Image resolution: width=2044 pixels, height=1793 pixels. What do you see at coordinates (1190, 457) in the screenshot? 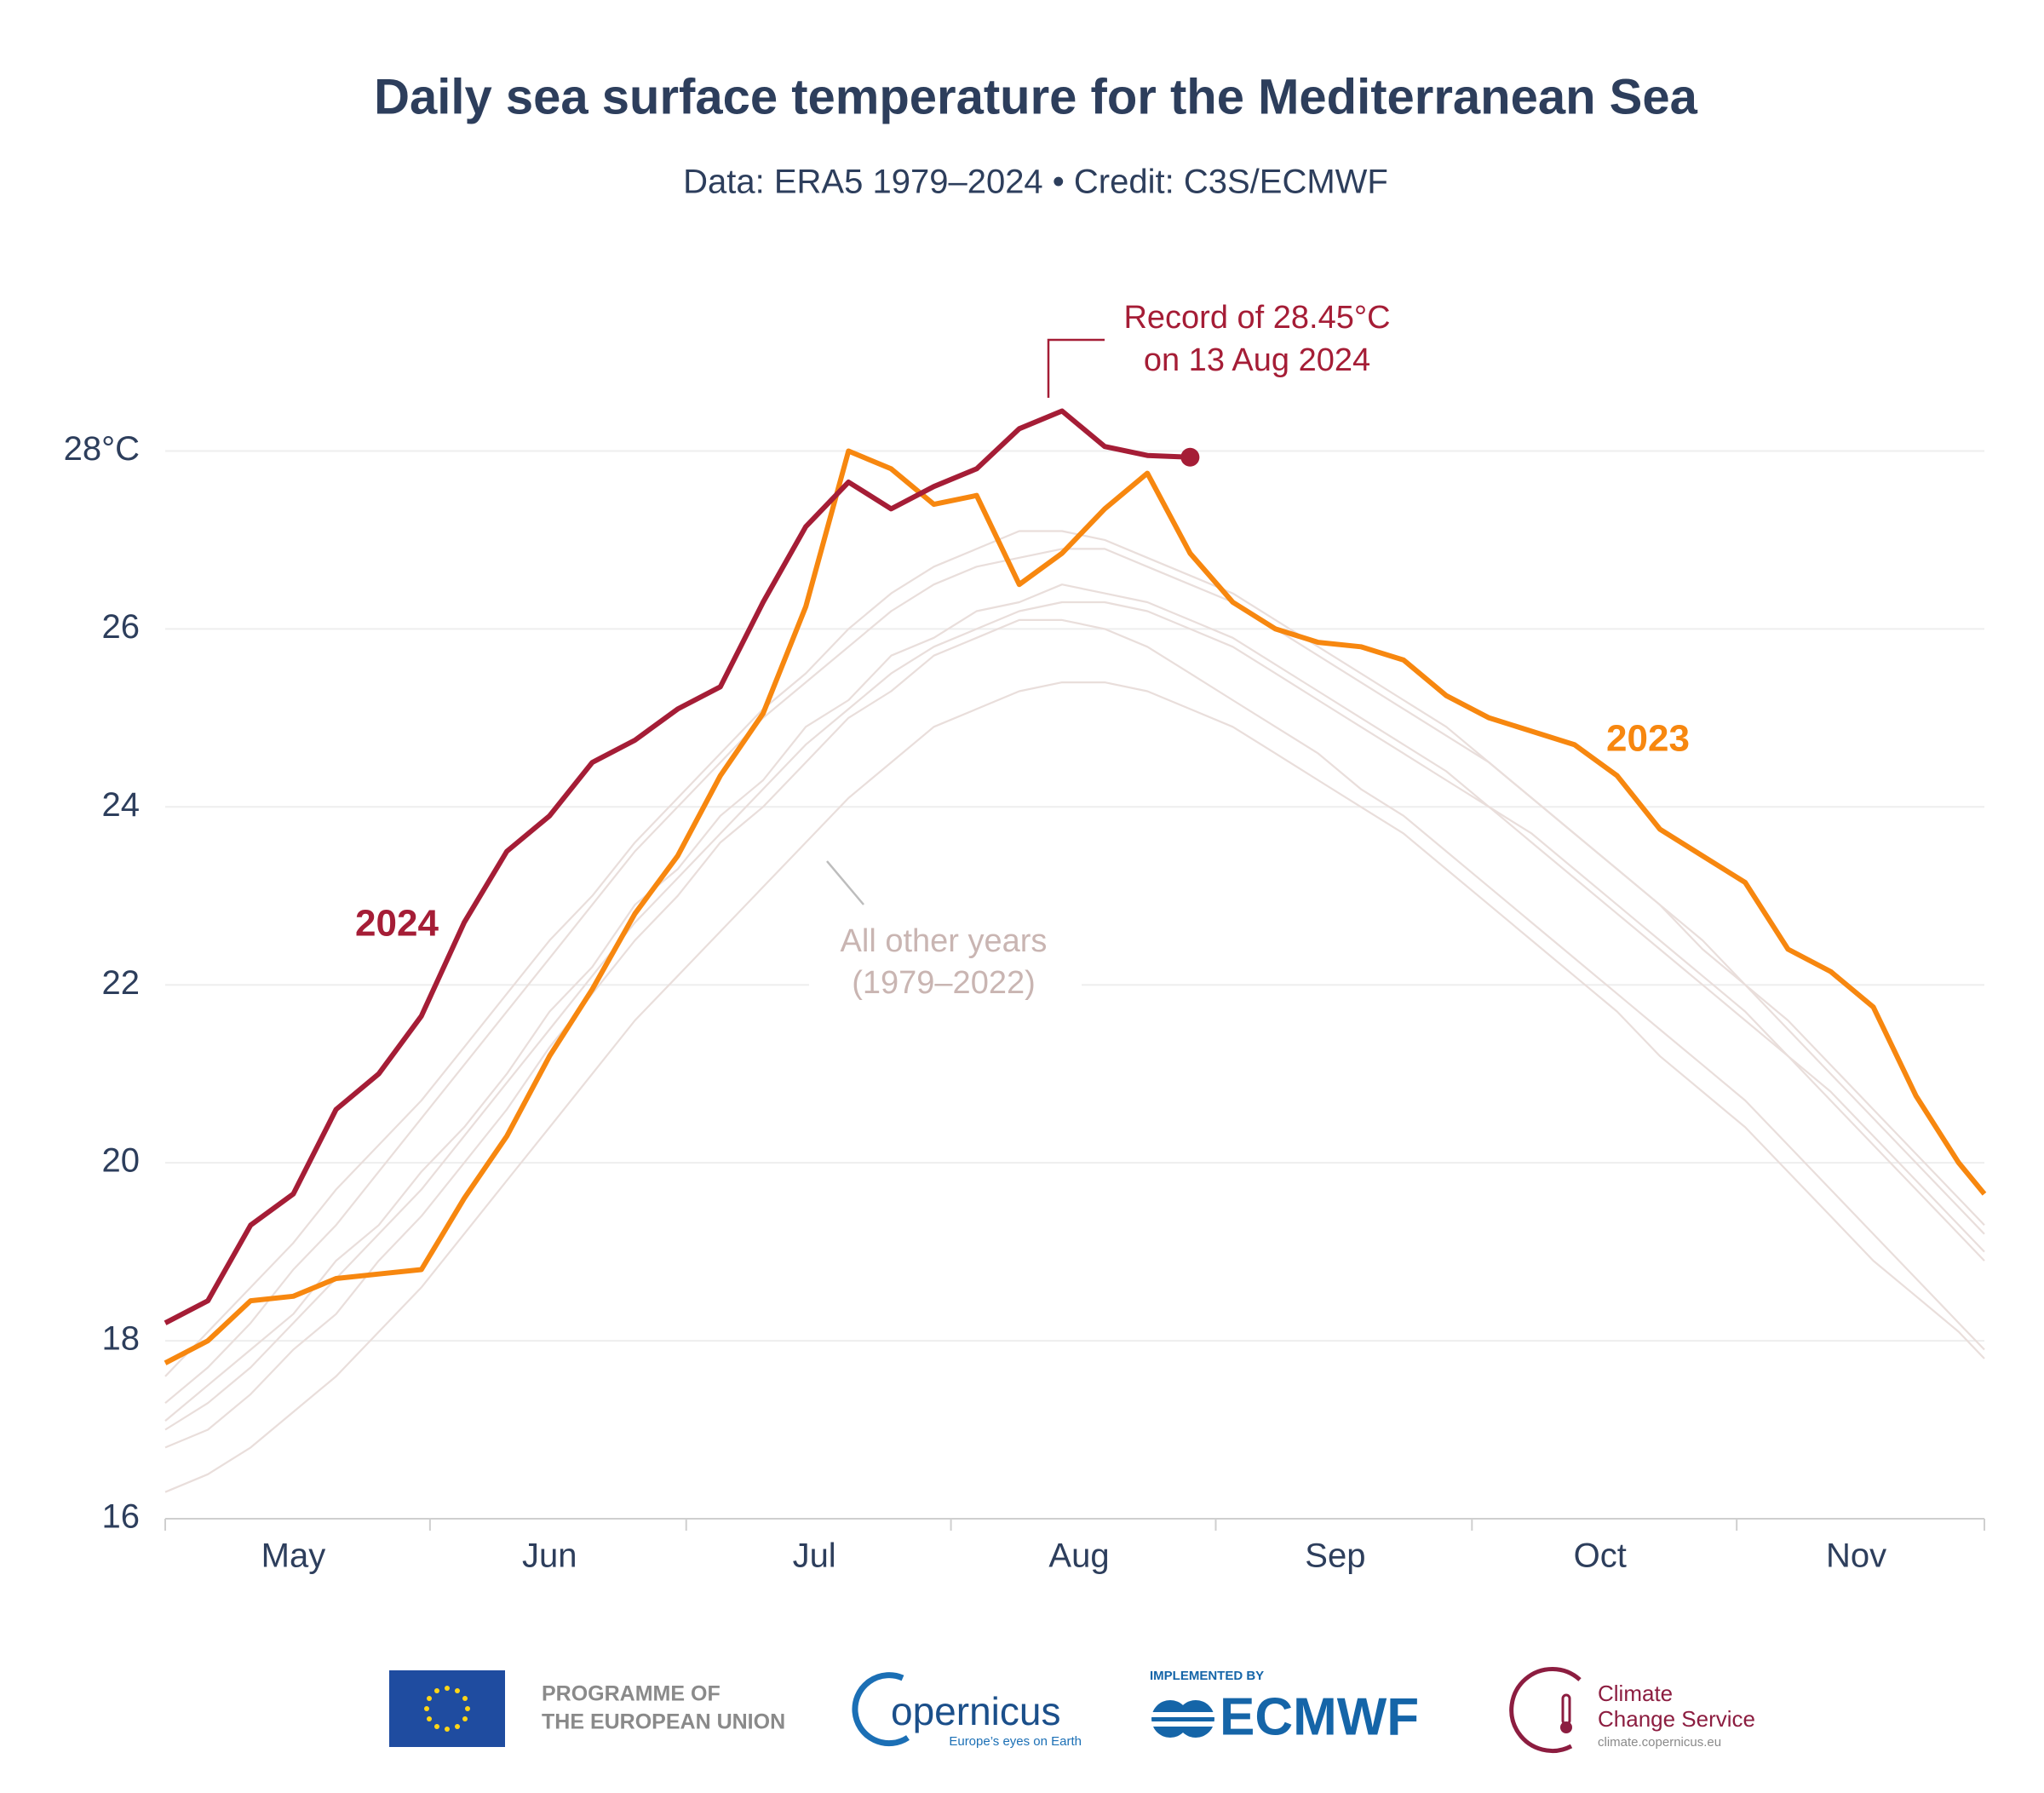
I see `end-point` at bounding box center [1190, 457].